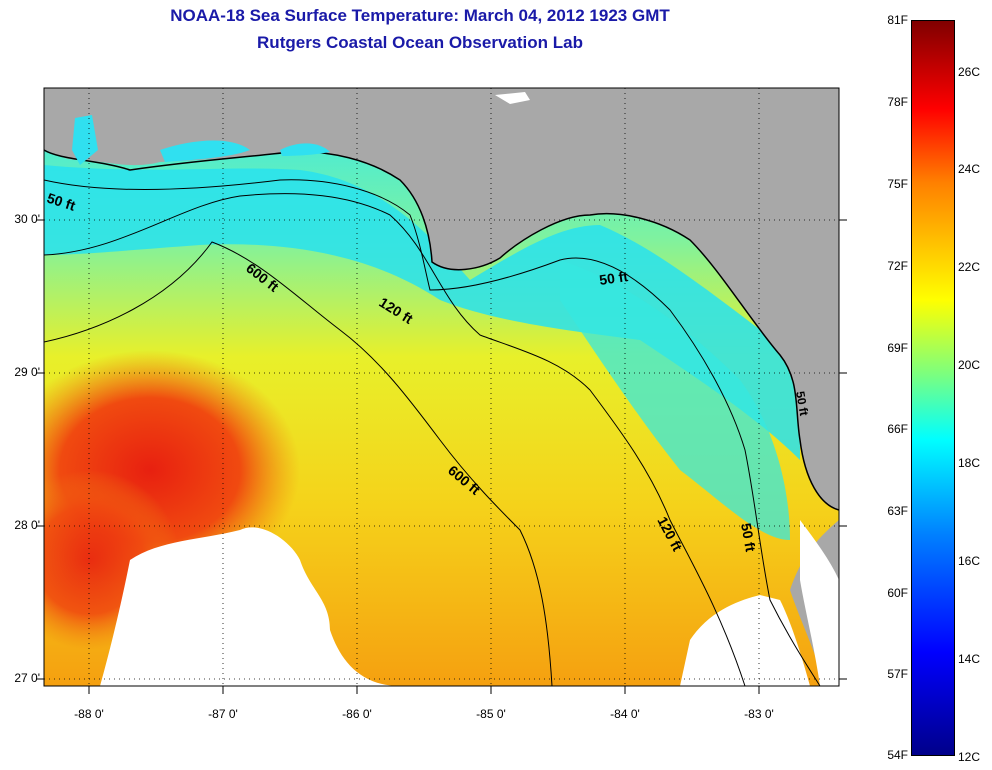 The height and width of the screenshot is (770, 992). I want to click on temperature-colorbar, so click(933, 388).